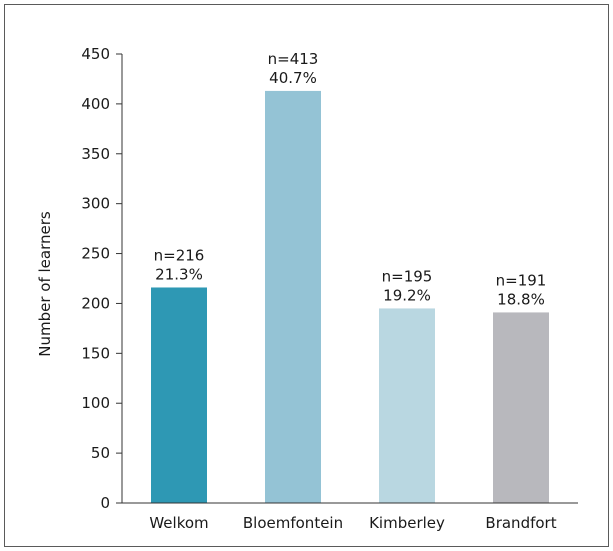 This screenshot has height=551, width=613. I want to click on x-category-label: Bloemfontein, so click(293, 523).